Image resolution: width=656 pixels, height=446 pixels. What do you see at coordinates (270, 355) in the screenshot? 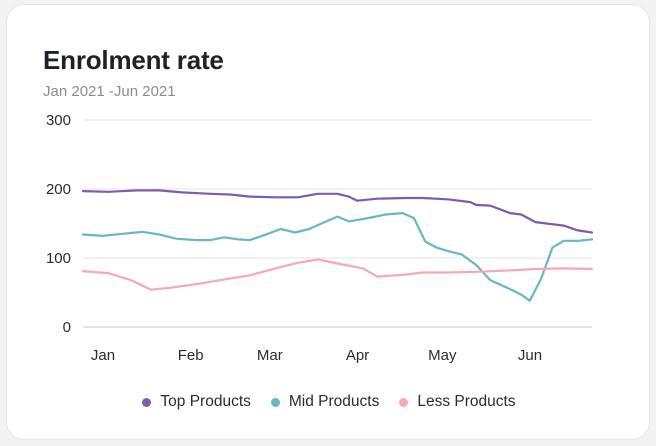
I see `x-tick-label: Mar` at bounding box center [270, 355].